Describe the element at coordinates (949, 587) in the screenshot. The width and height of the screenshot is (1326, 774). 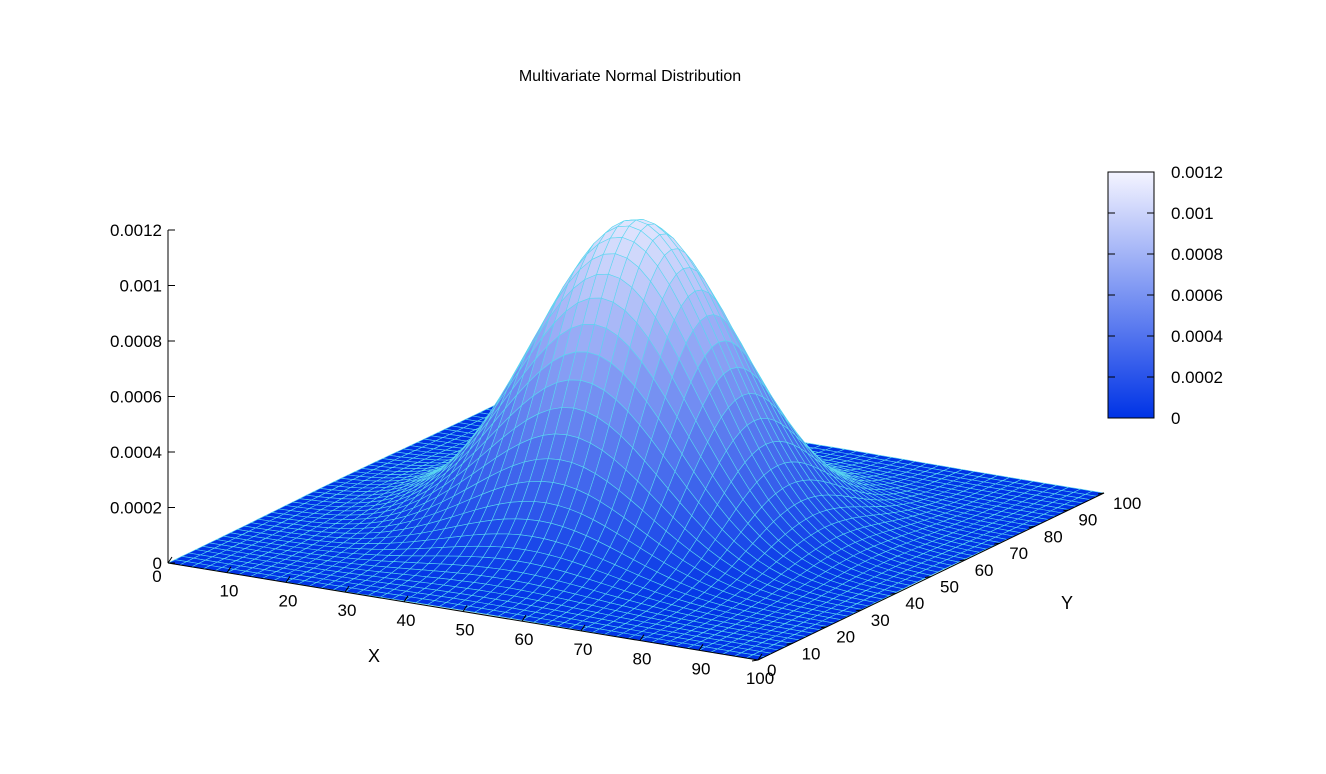
I see `y-tick-label: 50` at that location.